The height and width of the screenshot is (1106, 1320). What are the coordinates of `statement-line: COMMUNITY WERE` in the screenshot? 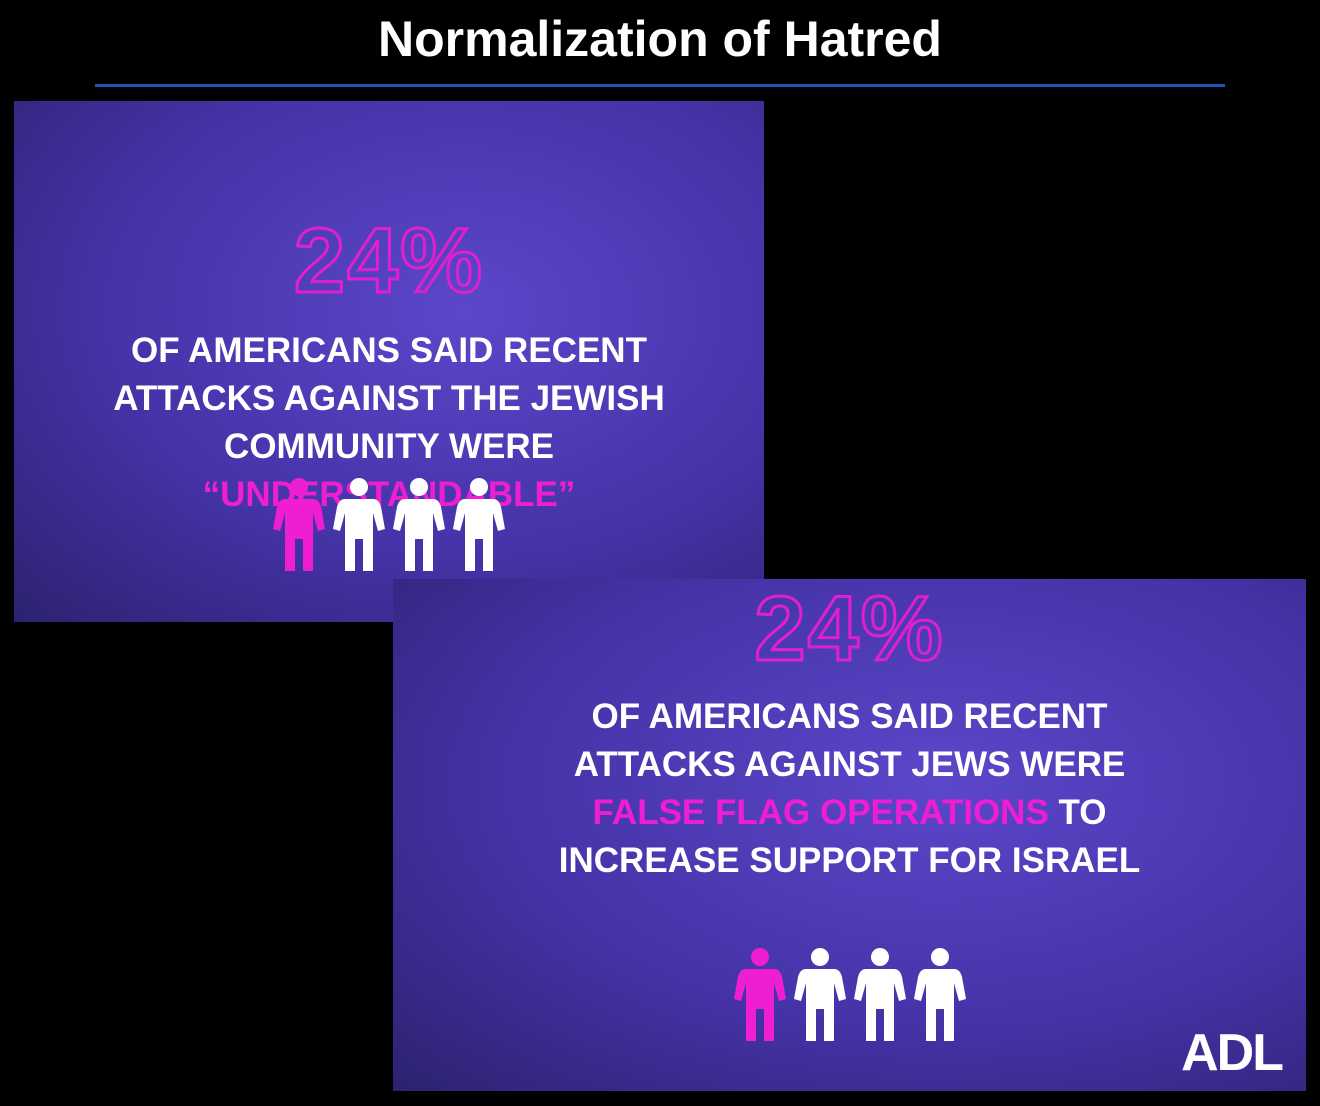 It's located at (389, 447).